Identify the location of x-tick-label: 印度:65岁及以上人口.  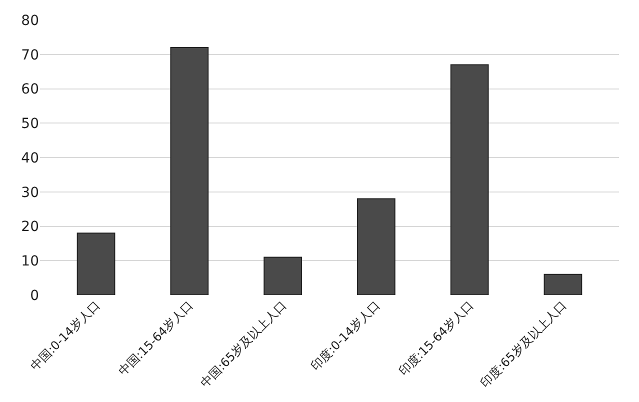
(524, 344).